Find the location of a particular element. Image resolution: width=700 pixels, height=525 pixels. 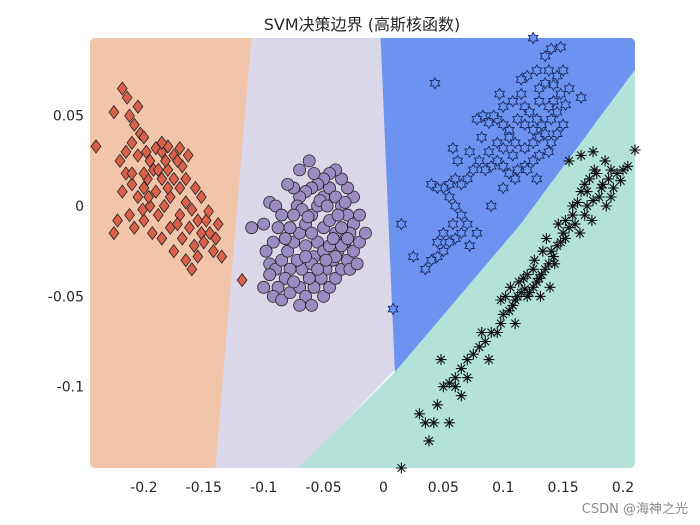

y-tick-label: 0 is located at coordinates (79, 207).